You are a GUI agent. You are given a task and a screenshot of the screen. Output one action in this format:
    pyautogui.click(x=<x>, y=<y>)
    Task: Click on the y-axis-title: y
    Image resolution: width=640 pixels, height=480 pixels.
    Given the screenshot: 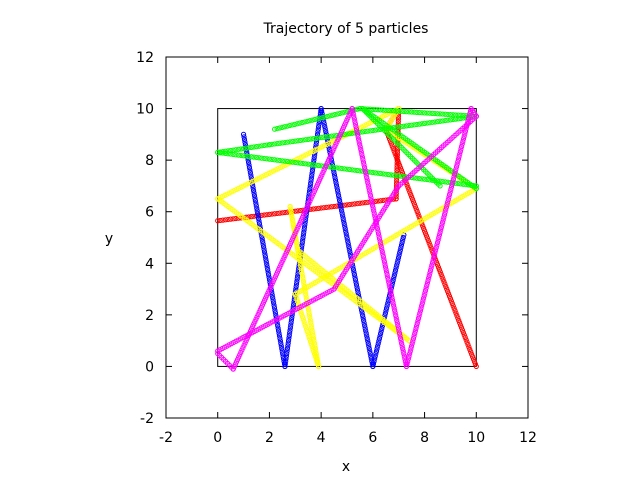 What is the action you would take?
    pyautogui.click(x=109, y=239)
    